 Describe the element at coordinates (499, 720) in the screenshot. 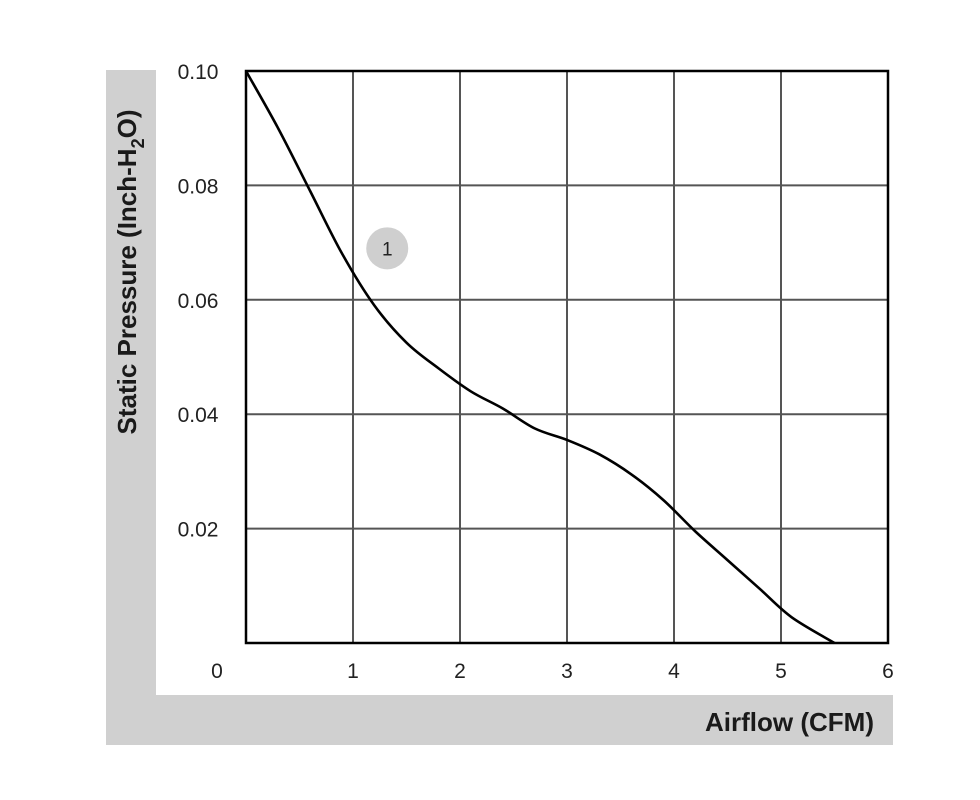

I see `frame-band-bottom` at that location.